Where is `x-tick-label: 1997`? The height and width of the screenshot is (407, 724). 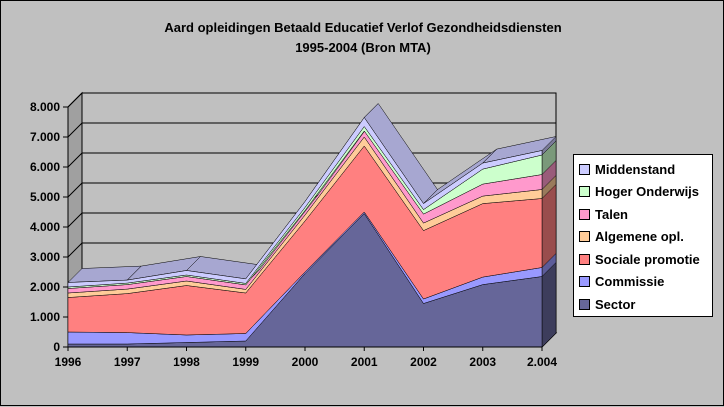
x-tick-label: 1997 is located at coordinates (127, 362).